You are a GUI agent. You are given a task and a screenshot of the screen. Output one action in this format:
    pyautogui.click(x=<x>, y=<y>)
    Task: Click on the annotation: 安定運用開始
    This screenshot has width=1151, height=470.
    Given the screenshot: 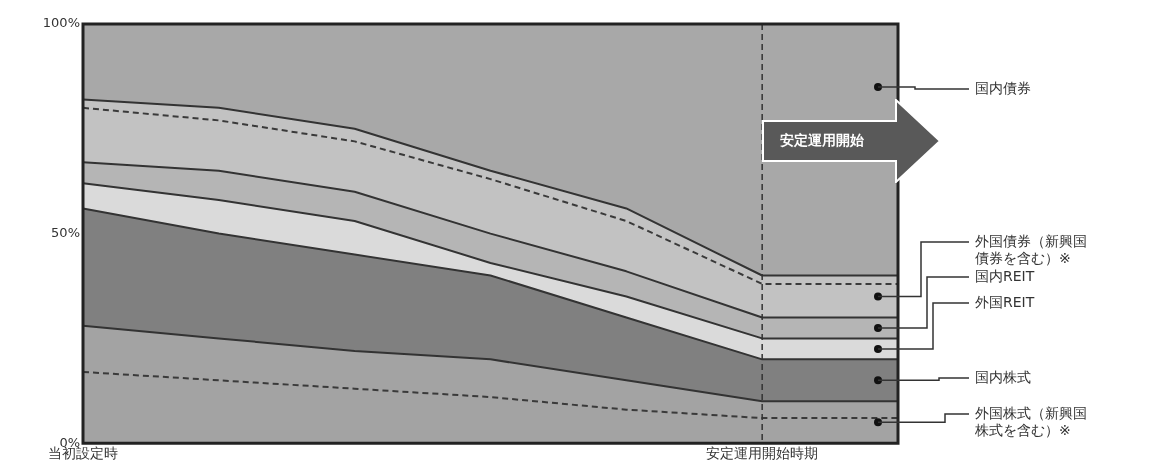 What is the action you would take?
    pyautogui.click(x=822, y=141)
    